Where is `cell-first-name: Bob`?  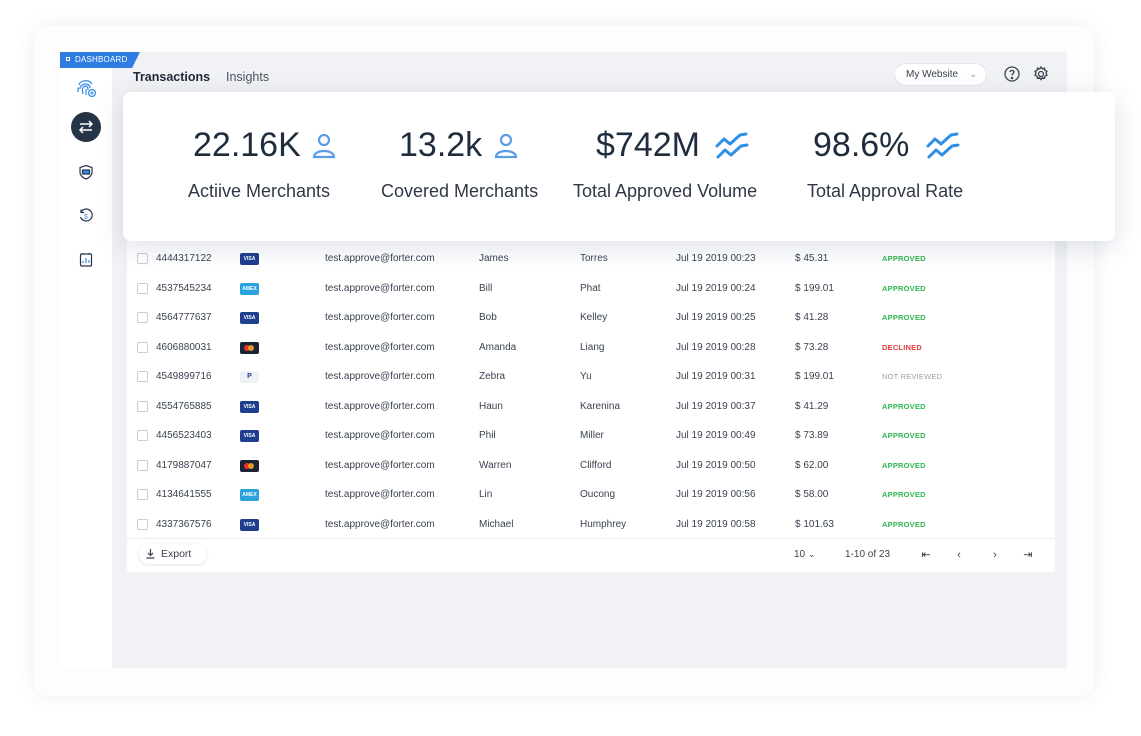 cell-first-name: Bob is located at coordinates (488, 317).